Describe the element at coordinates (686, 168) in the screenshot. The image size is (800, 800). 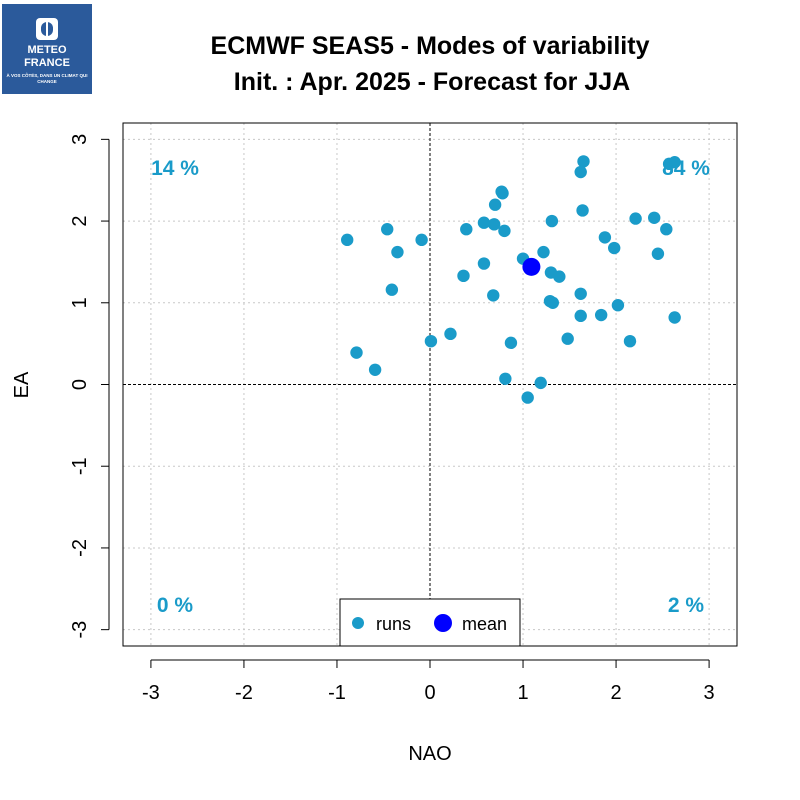
I see `quadrant-top-right-label: 84 %` at that location.